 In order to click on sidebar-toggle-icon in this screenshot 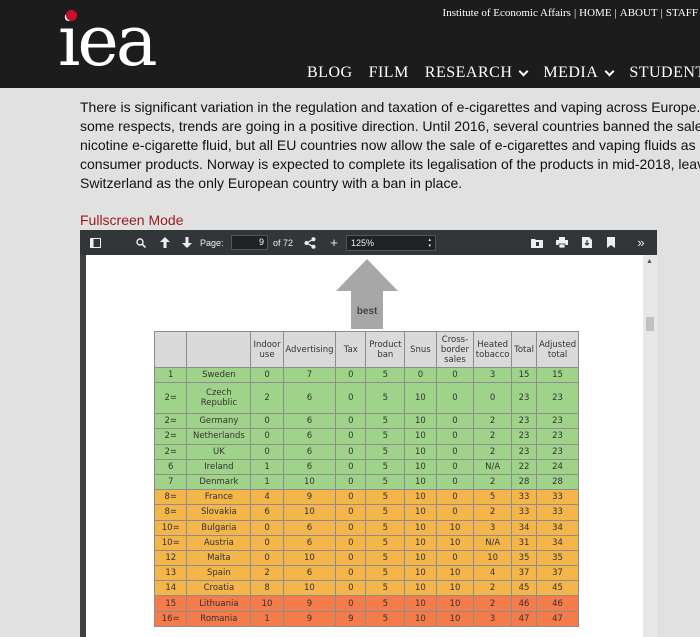, I will do `click(95, 242)`.